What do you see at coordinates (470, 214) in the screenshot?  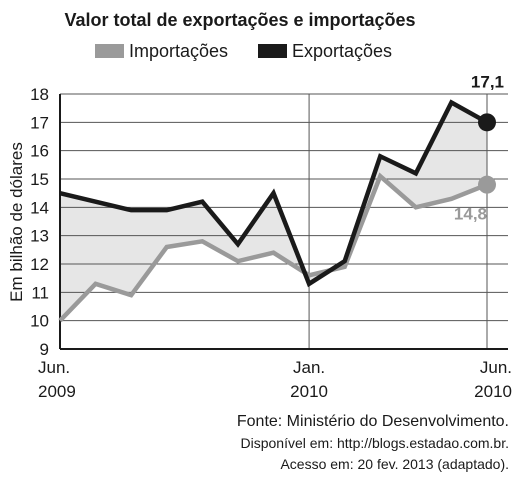 I see `annotation-importacoes: 14,8` at bounding box center [470, 214].